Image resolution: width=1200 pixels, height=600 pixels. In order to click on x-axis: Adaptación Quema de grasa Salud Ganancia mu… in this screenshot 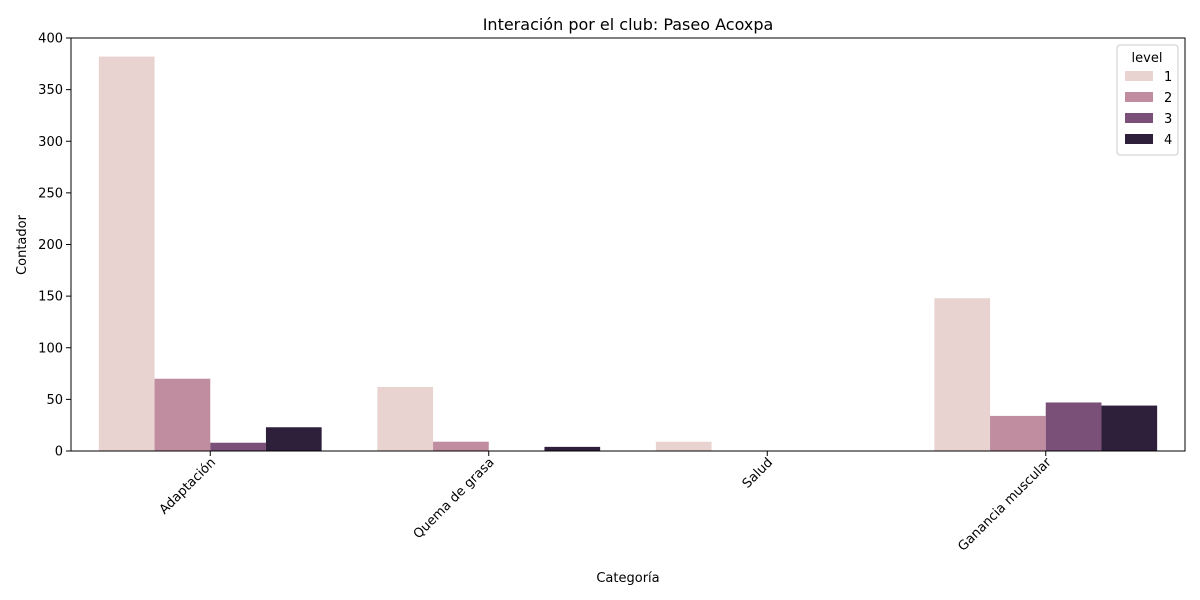, I will do `click(606, 502)`.